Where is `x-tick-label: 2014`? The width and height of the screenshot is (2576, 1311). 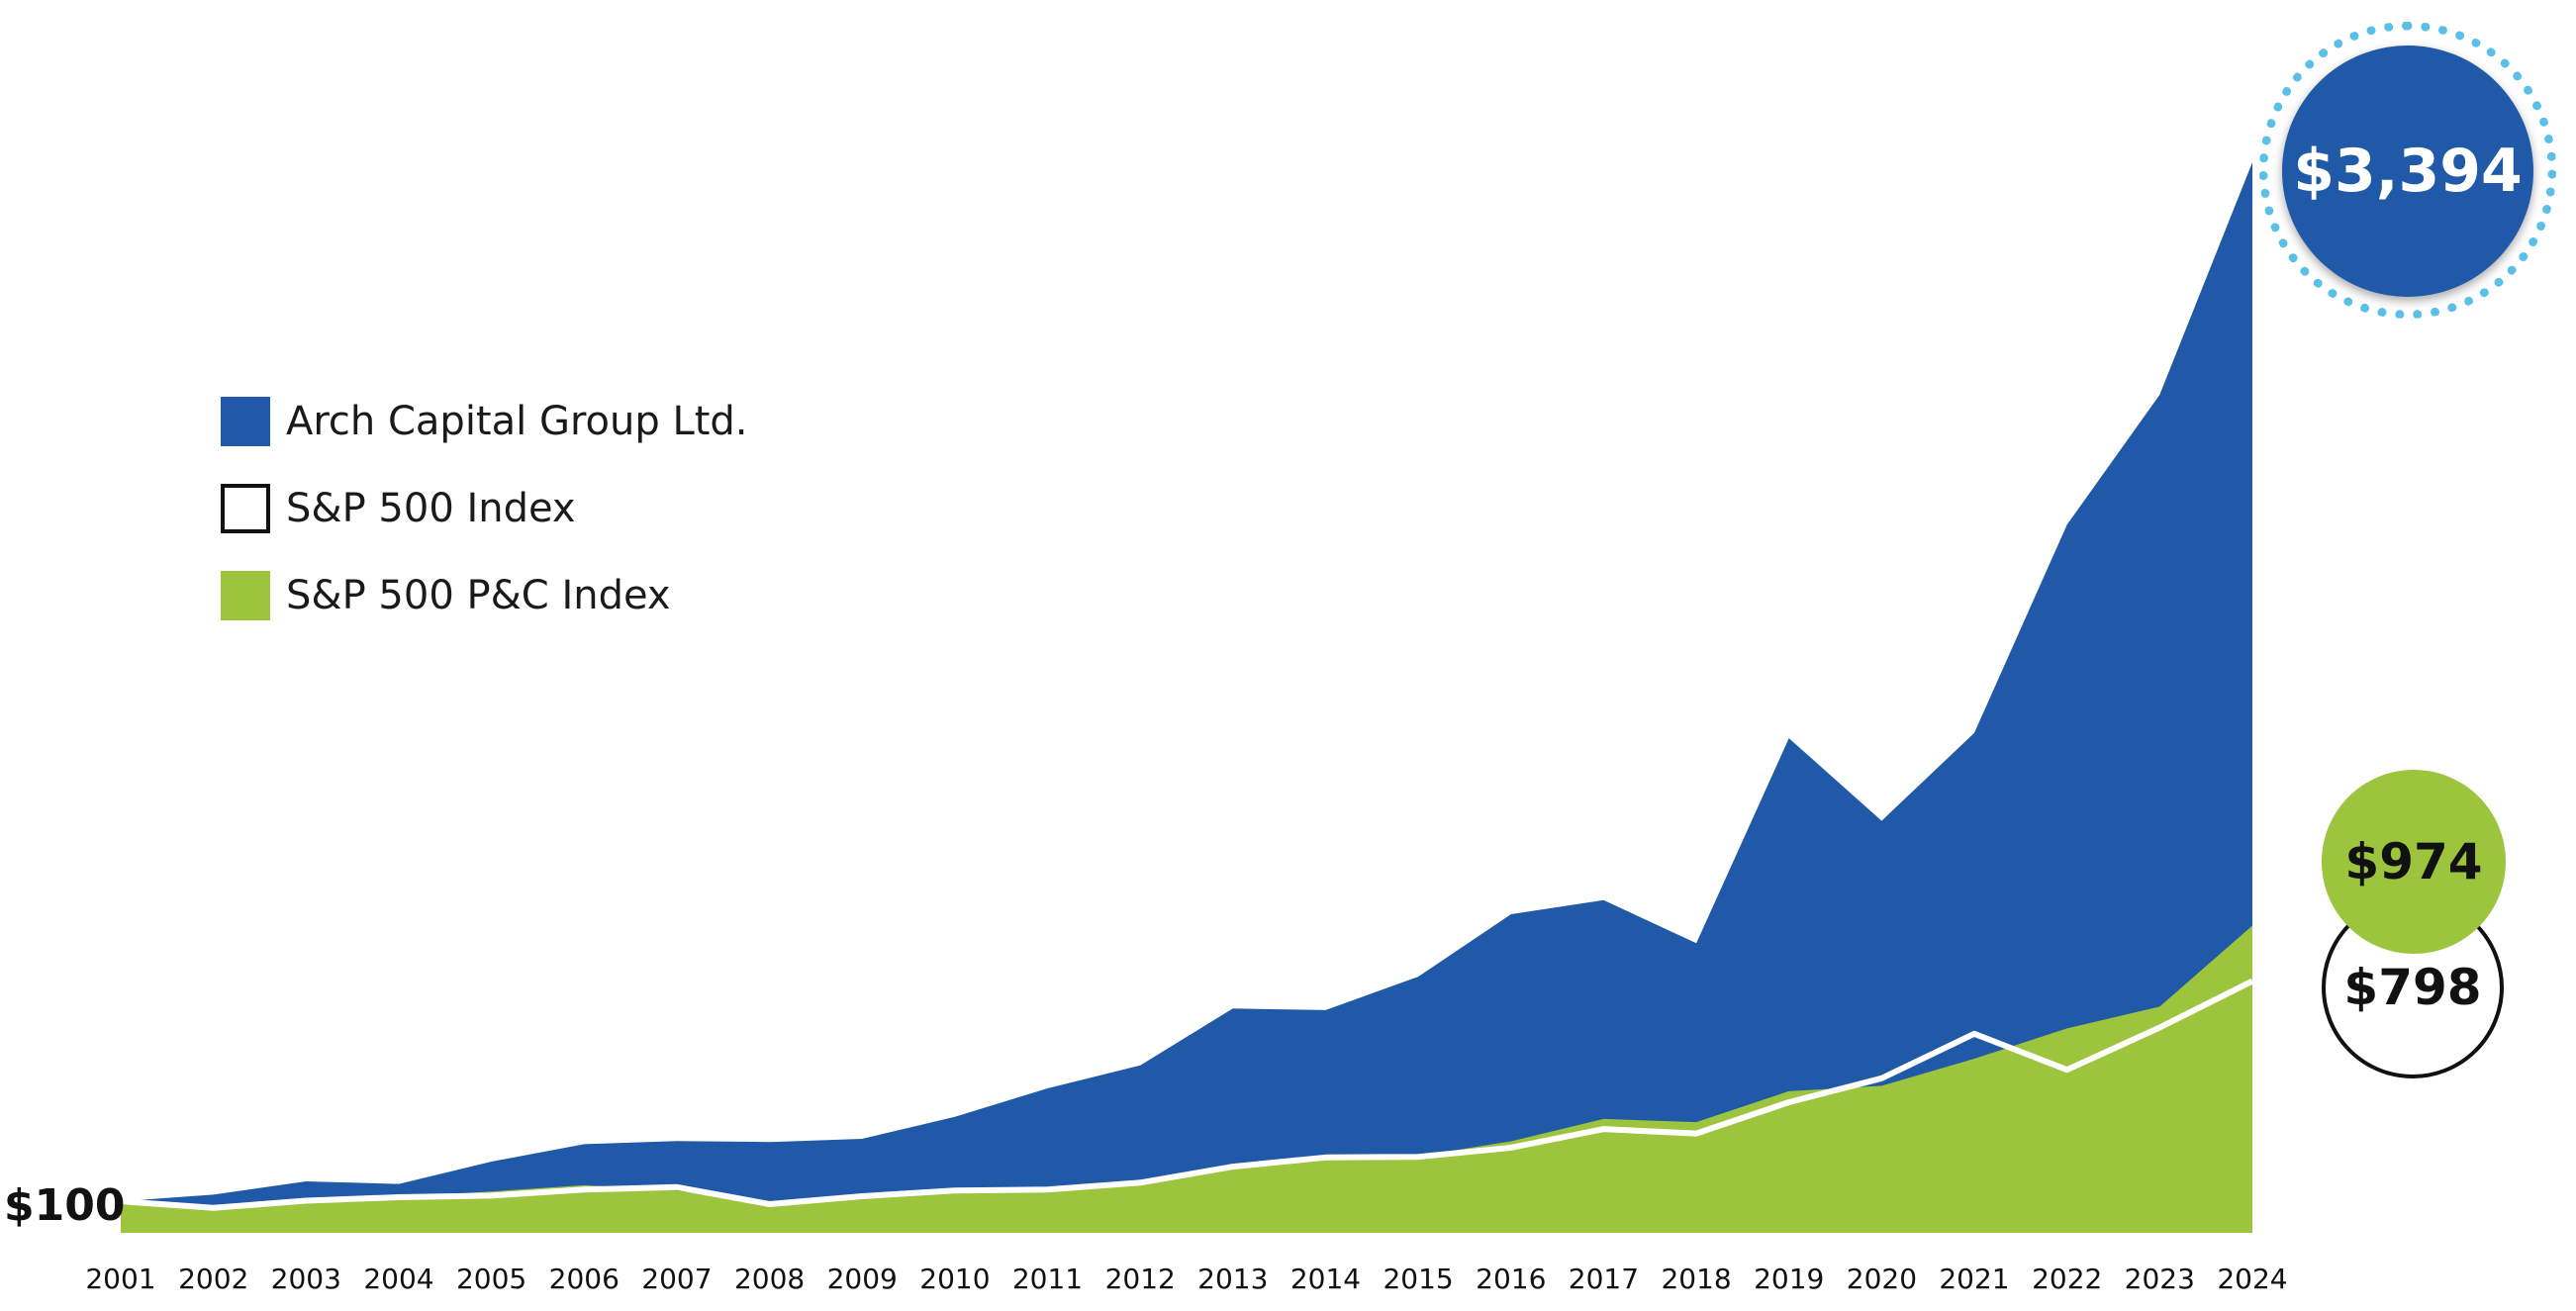
x-tick-label: 2014 is located at coordinates (1325, 1279).